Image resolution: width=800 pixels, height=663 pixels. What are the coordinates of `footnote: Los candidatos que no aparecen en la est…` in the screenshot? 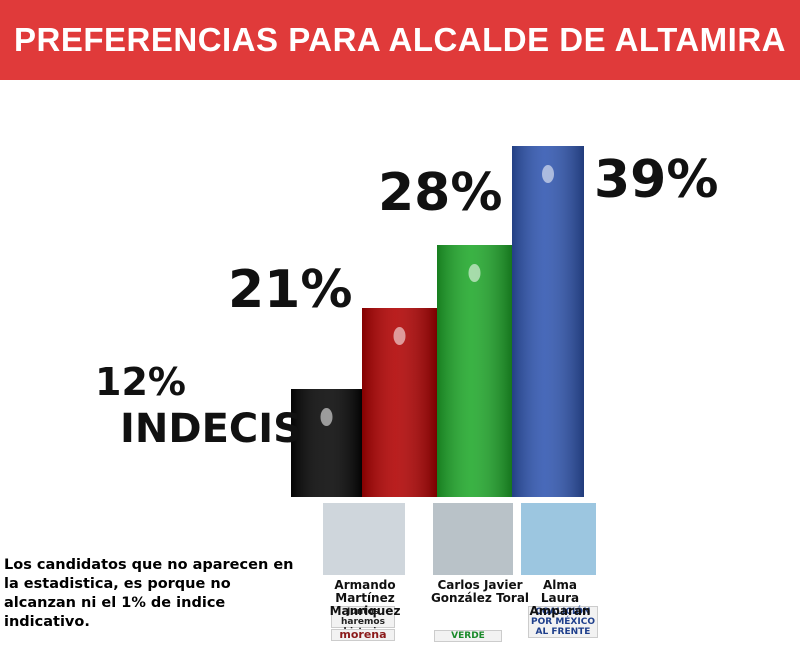 It's located at (149, 593).